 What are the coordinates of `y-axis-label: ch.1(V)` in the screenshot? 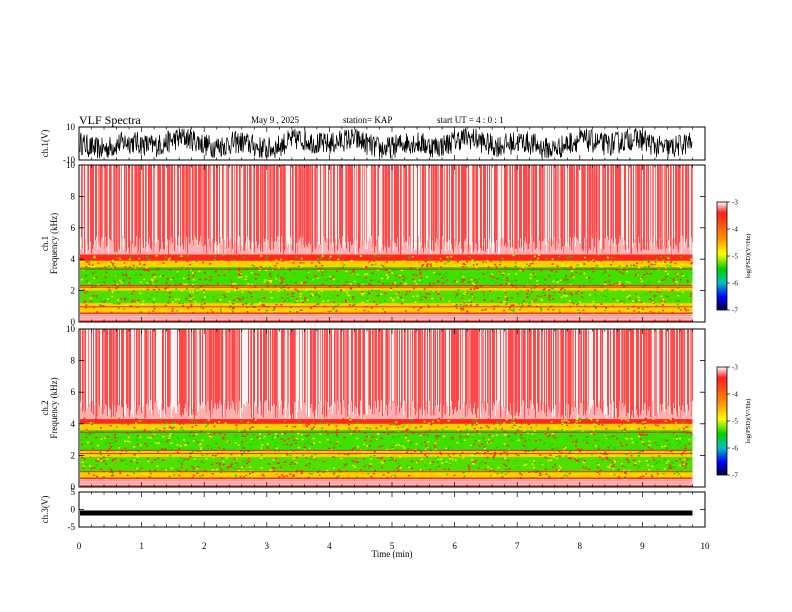 It's located at (45, 144).